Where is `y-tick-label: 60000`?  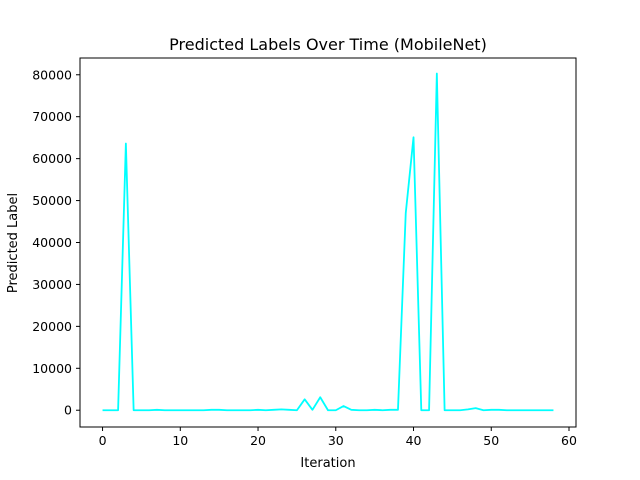
y-tick-label: 60000 is located at coordinates (52, 158).